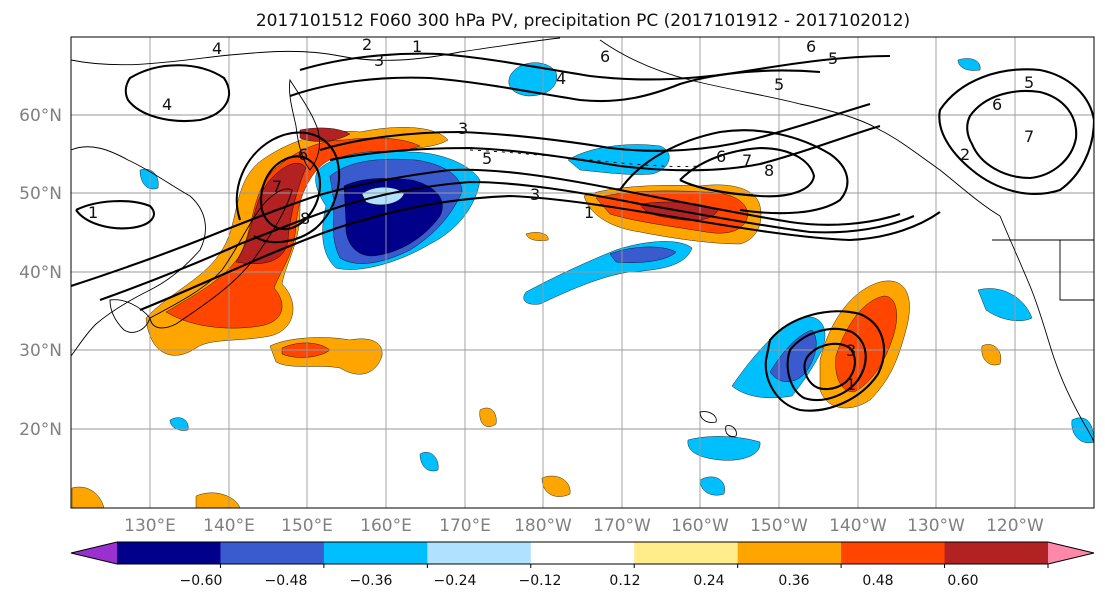  I want to click on pv-contour-cutoff-low, so click(825, 361).